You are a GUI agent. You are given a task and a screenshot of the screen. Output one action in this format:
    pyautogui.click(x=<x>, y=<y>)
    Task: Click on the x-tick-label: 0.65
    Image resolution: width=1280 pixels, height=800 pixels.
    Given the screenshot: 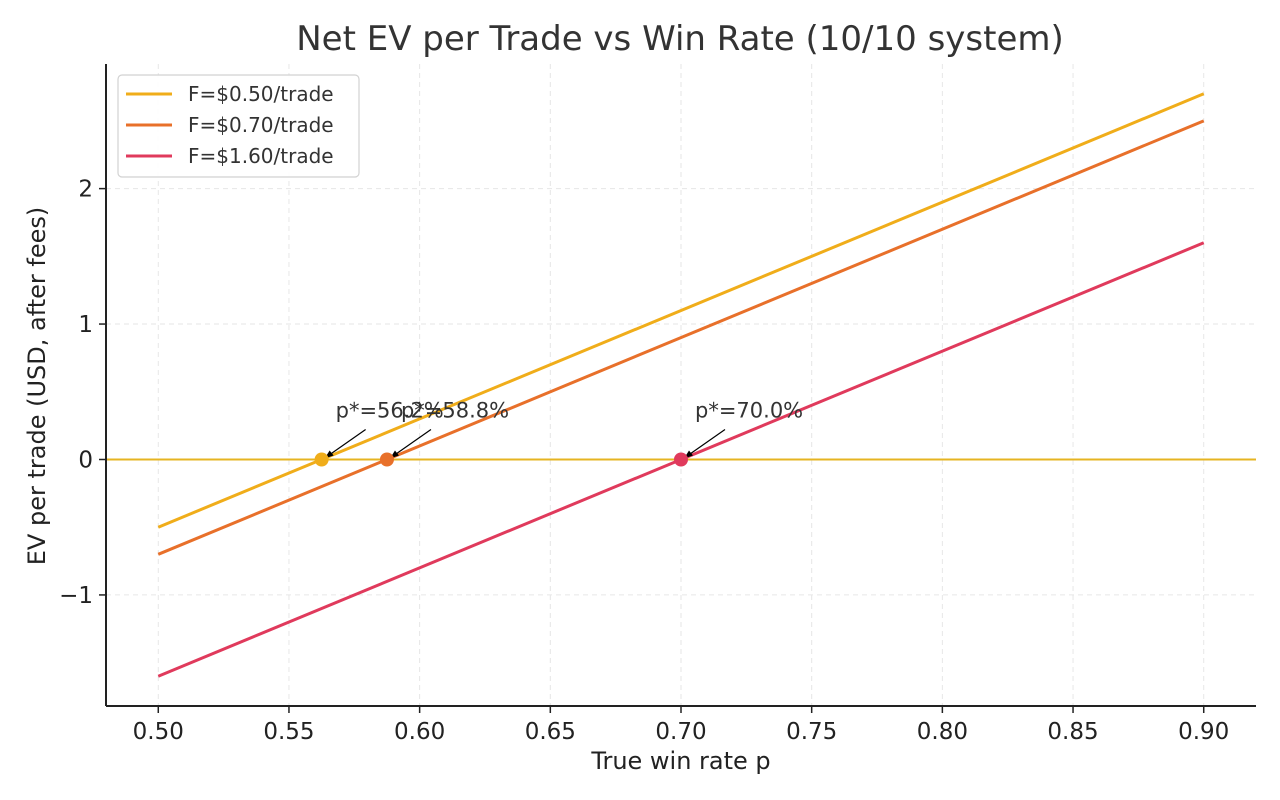 What is the action you would take?
    pyautogui.click(x=550, y=732)
    